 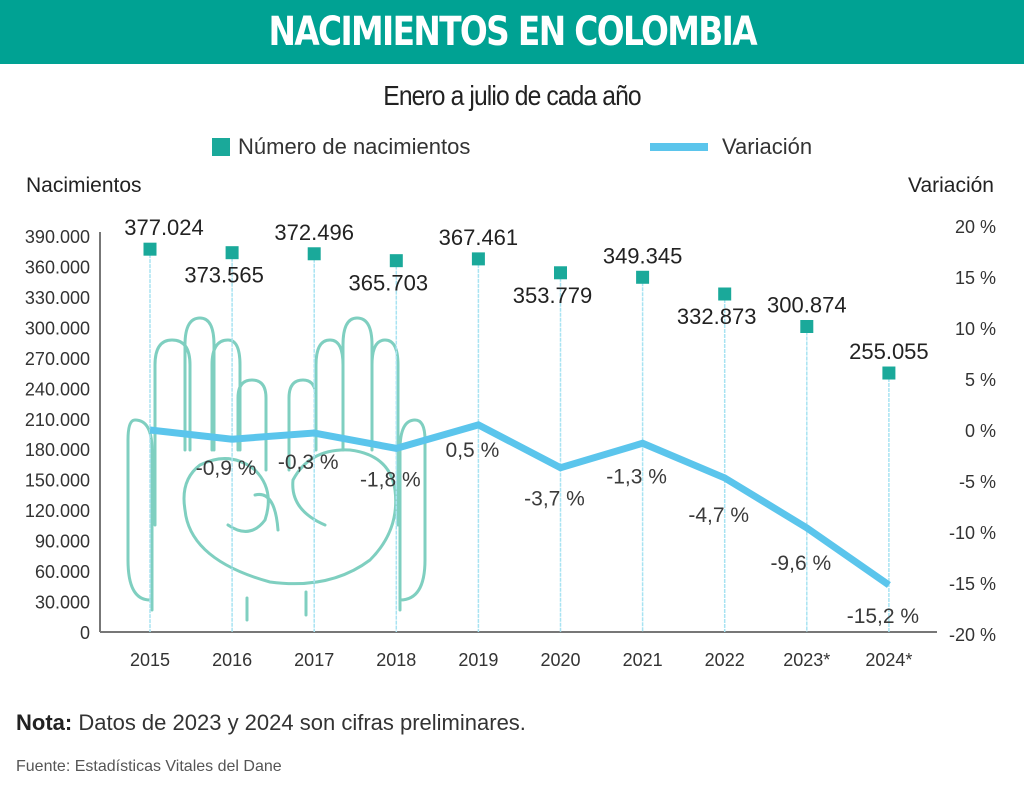 What do you see at coordinates (643, 255) in the screenshot?
I see `birth-value-label: 349.345` at bounding box center [643, 255].